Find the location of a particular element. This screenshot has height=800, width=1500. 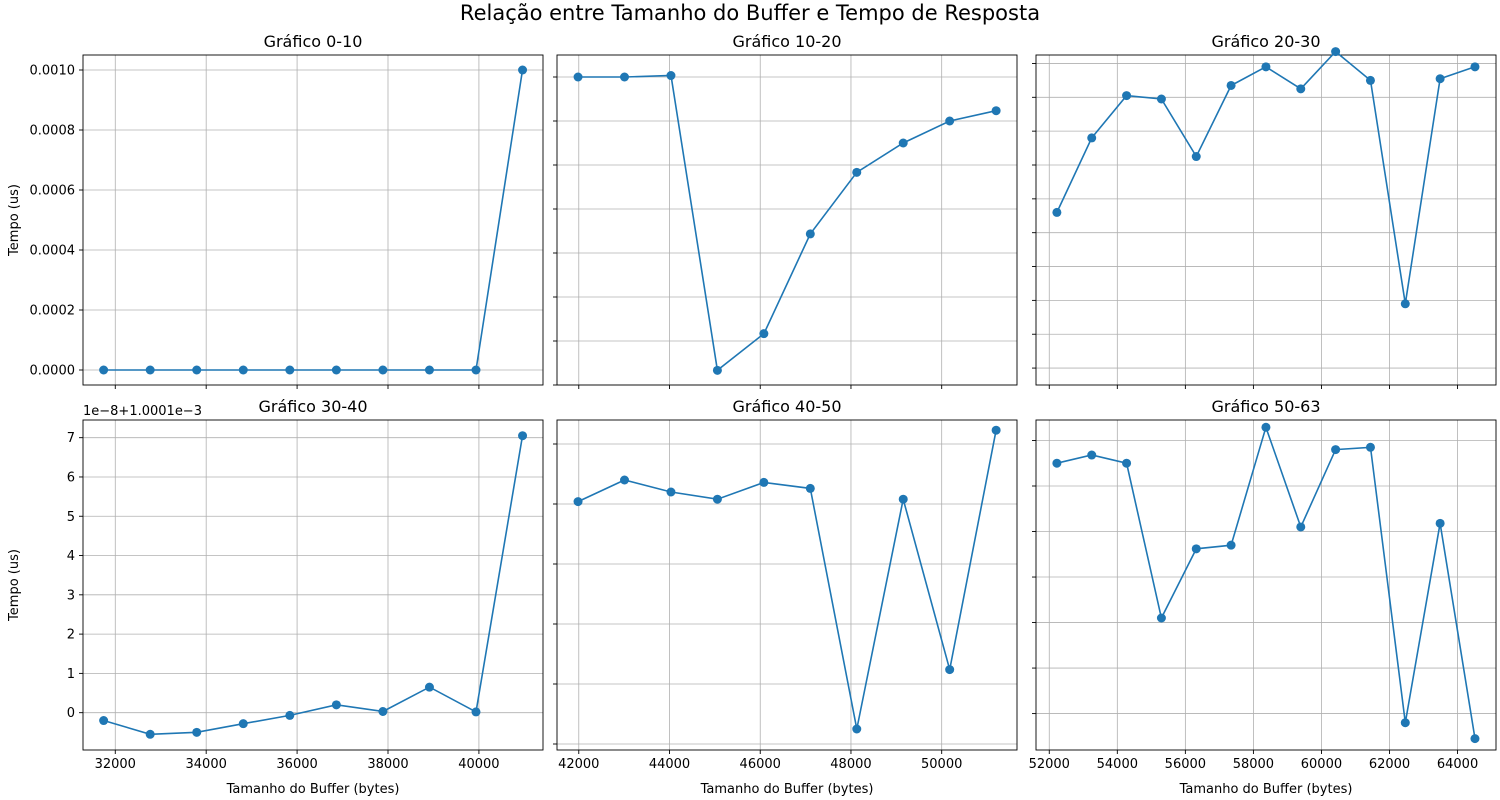

chart-2-series-0-line is located at coordinates (1266, 177).